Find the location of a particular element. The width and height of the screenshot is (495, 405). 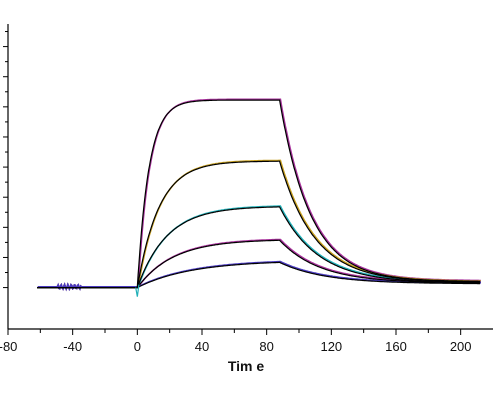

x-tick-label: -80 is located at coordinates (8, 346).